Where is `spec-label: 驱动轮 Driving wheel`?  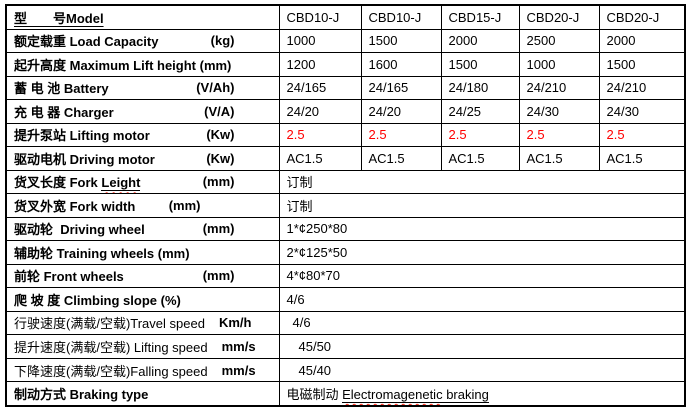 spec-label: 驱动轮 Driving wheel is located at coordinates (79, 230).